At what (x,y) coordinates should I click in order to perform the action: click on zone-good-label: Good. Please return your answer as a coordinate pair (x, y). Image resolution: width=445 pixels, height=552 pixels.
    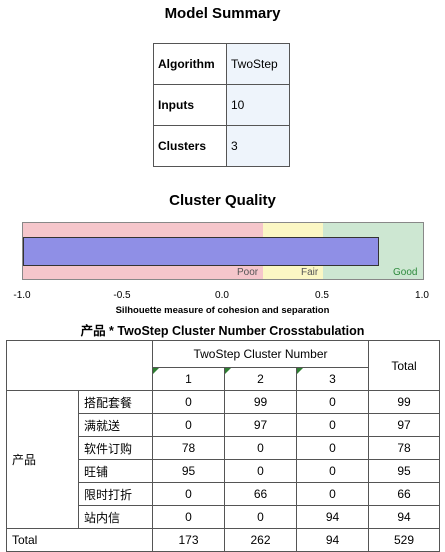
    Looking at the image, I should click on (405, 272).